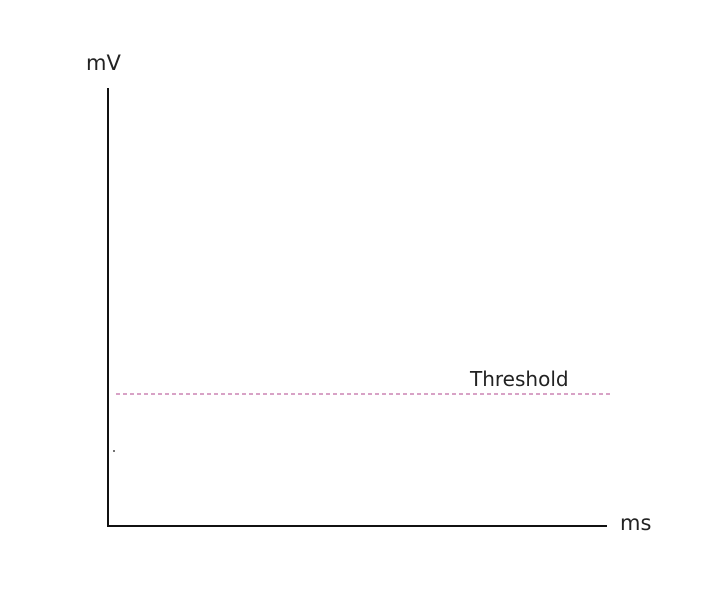 Image resolution: width=714 pixels, height=592 pixels. I want to click on y-axis-label: mV, so click(103, 63).